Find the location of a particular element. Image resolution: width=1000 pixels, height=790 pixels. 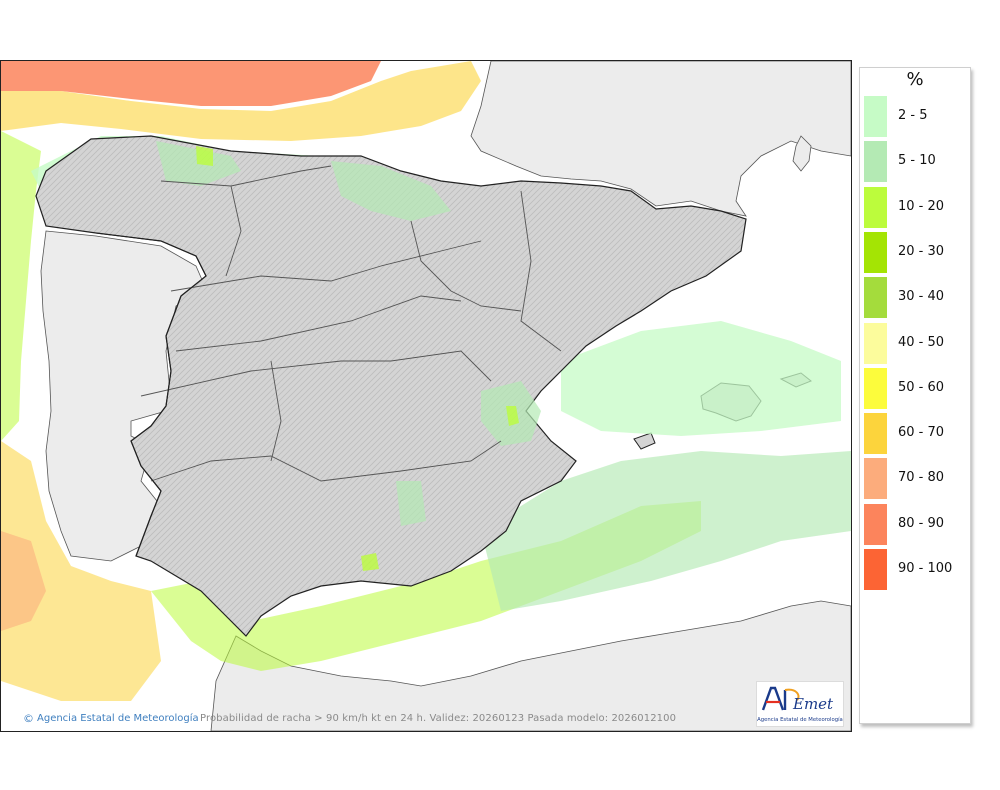

legend-item: 20 - 30 is located at coordinates (916, 252).